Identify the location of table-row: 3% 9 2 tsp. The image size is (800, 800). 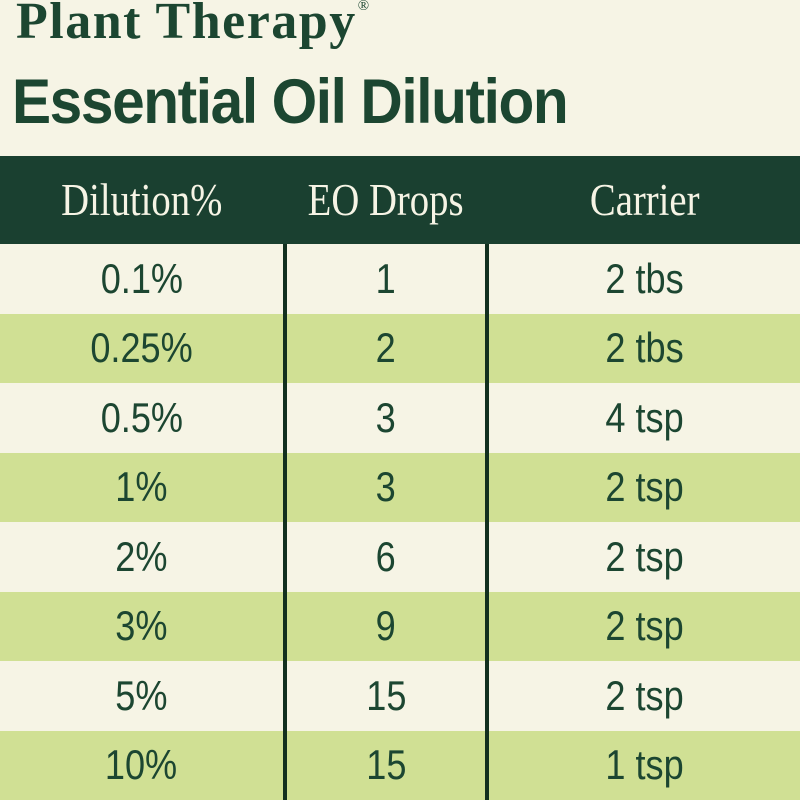
(400, 626).